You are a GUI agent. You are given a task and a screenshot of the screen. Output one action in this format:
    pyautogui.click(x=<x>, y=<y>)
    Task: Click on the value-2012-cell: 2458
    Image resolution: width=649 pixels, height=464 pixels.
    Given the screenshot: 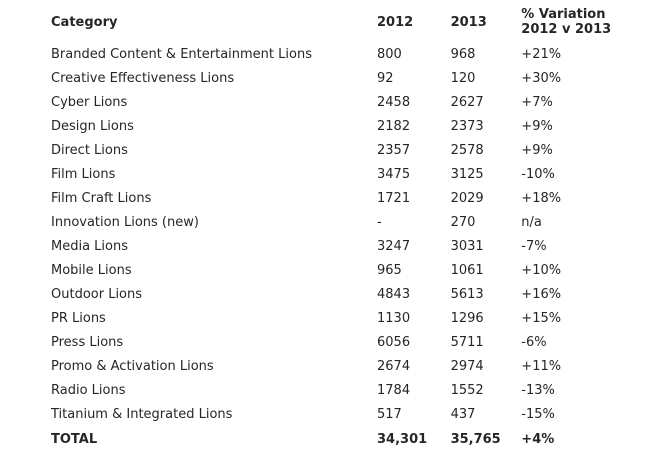 What is the action you would take?
    pyautogui.click(x=394, y=102)
    